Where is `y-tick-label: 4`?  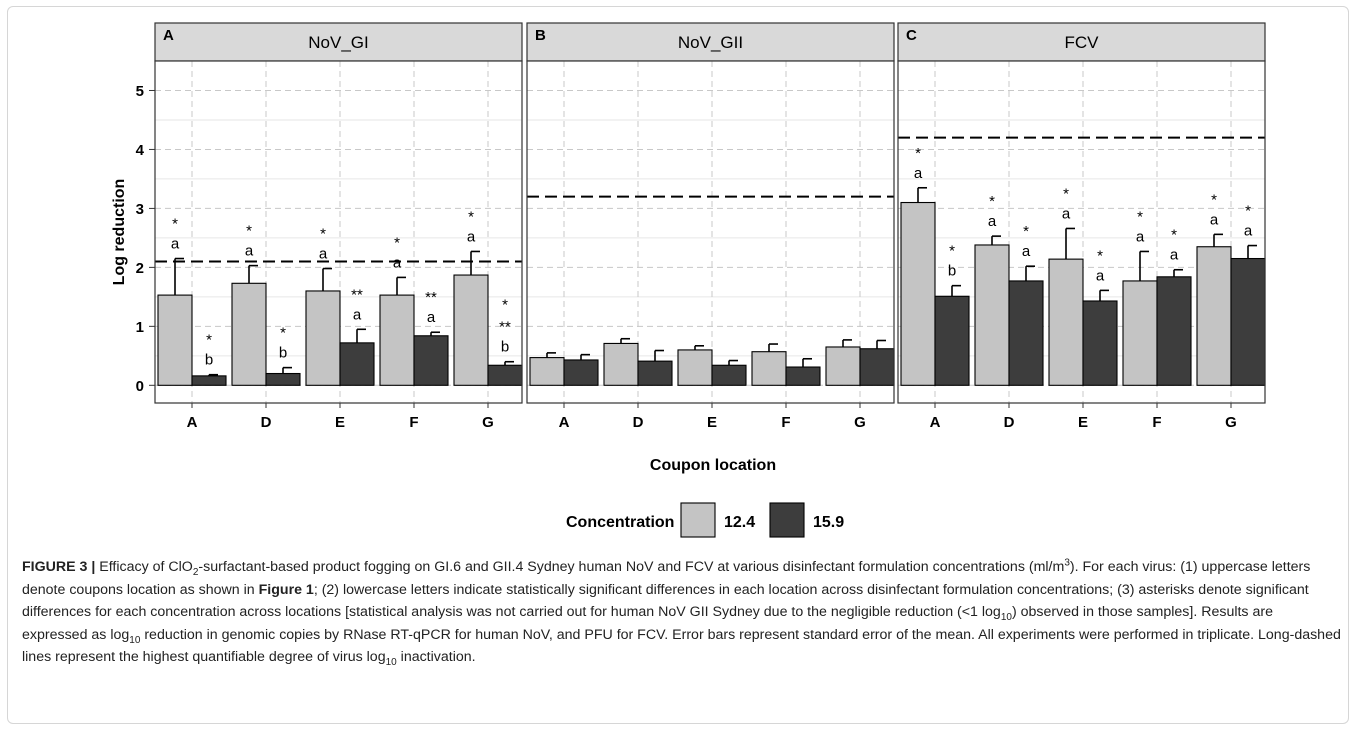
y-tick-label: 4 is located at coordinates (140, 150).